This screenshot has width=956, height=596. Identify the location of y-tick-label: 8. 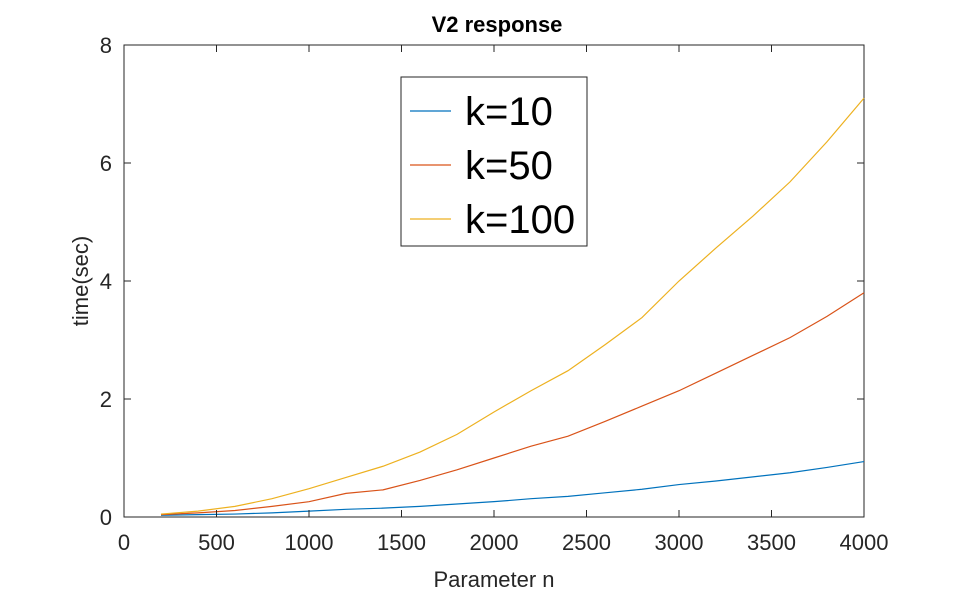
(106, 45).